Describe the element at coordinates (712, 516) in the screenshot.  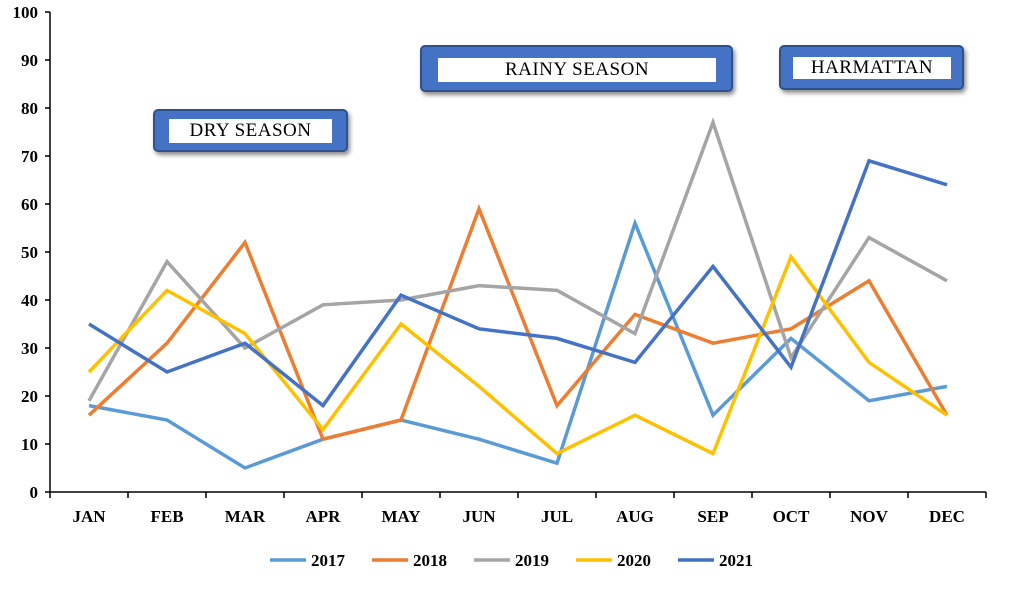
I see `x-tick-label: SEP` at that location.